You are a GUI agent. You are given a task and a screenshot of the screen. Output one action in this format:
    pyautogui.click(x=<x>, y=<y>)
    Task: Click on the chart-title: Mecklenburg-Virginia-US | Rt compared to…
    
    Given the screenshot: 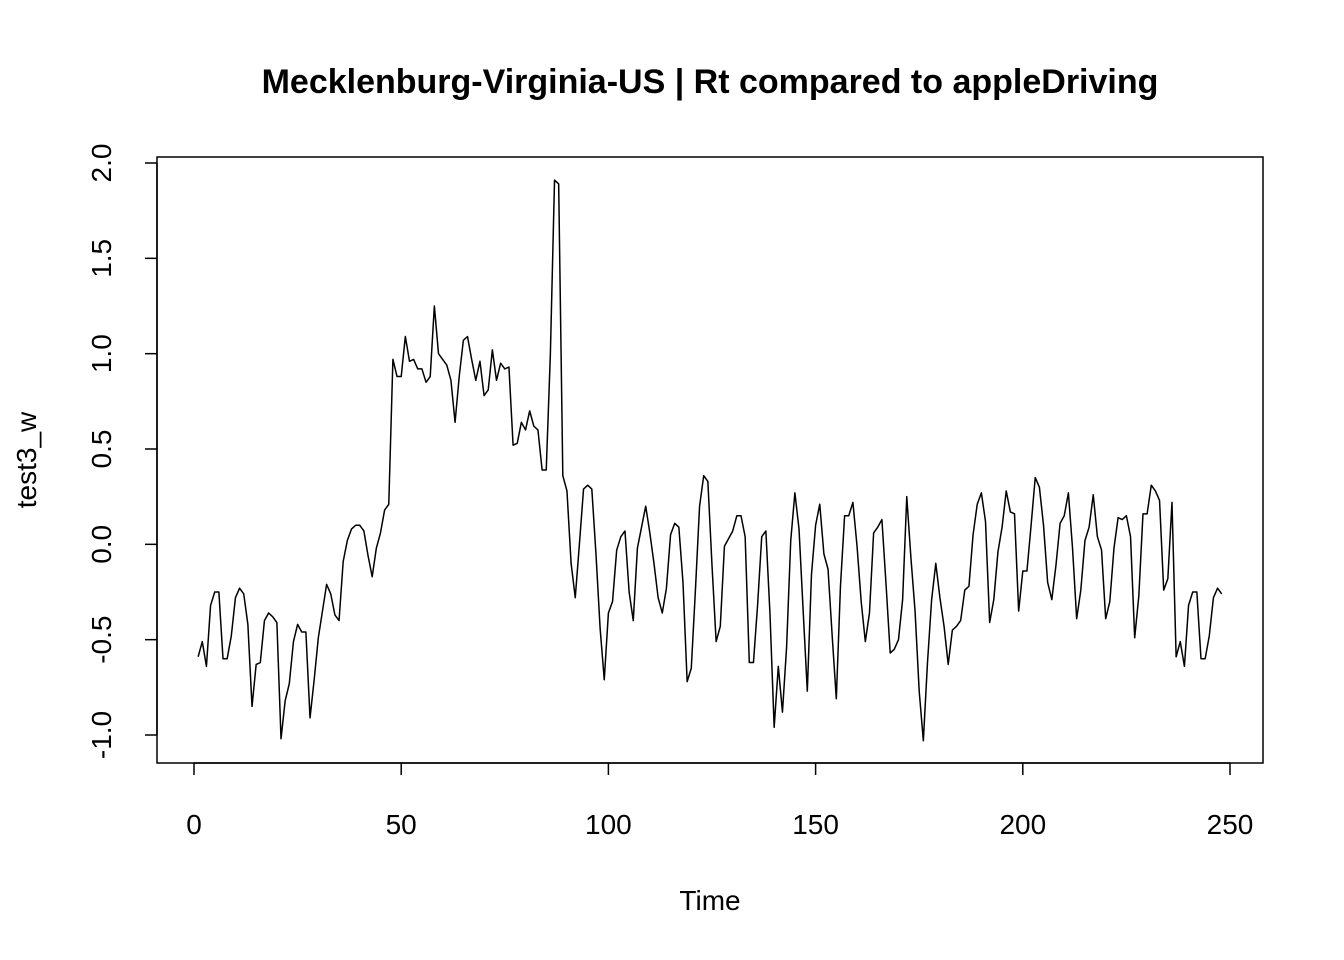 What is the action you would take?
    pyautogui.click(x=710, y=82)
    